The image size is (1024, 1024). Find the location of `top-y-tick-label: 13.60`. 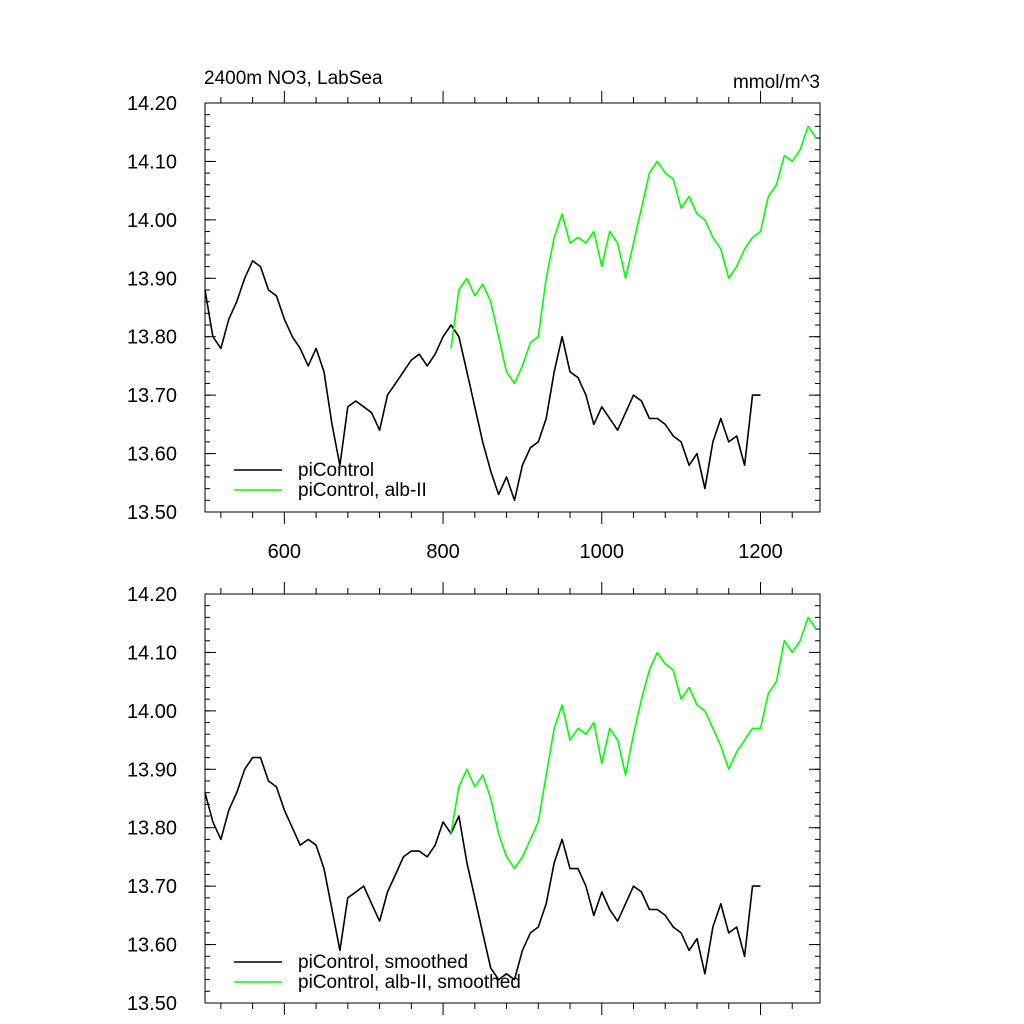

top-y-tick-label: 13.60 is located at coordinates (152, 455).